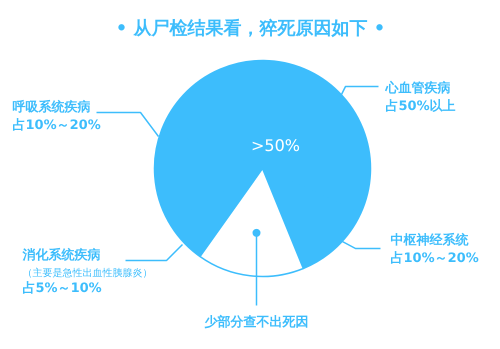 Image resolution: width=500 pixels, height=349 pixels. What do you see at coordinates (87, 273) in the screenshot?
I see `text: （主要是急性出血性胰腺炎）` at bounding box center [87, 273].